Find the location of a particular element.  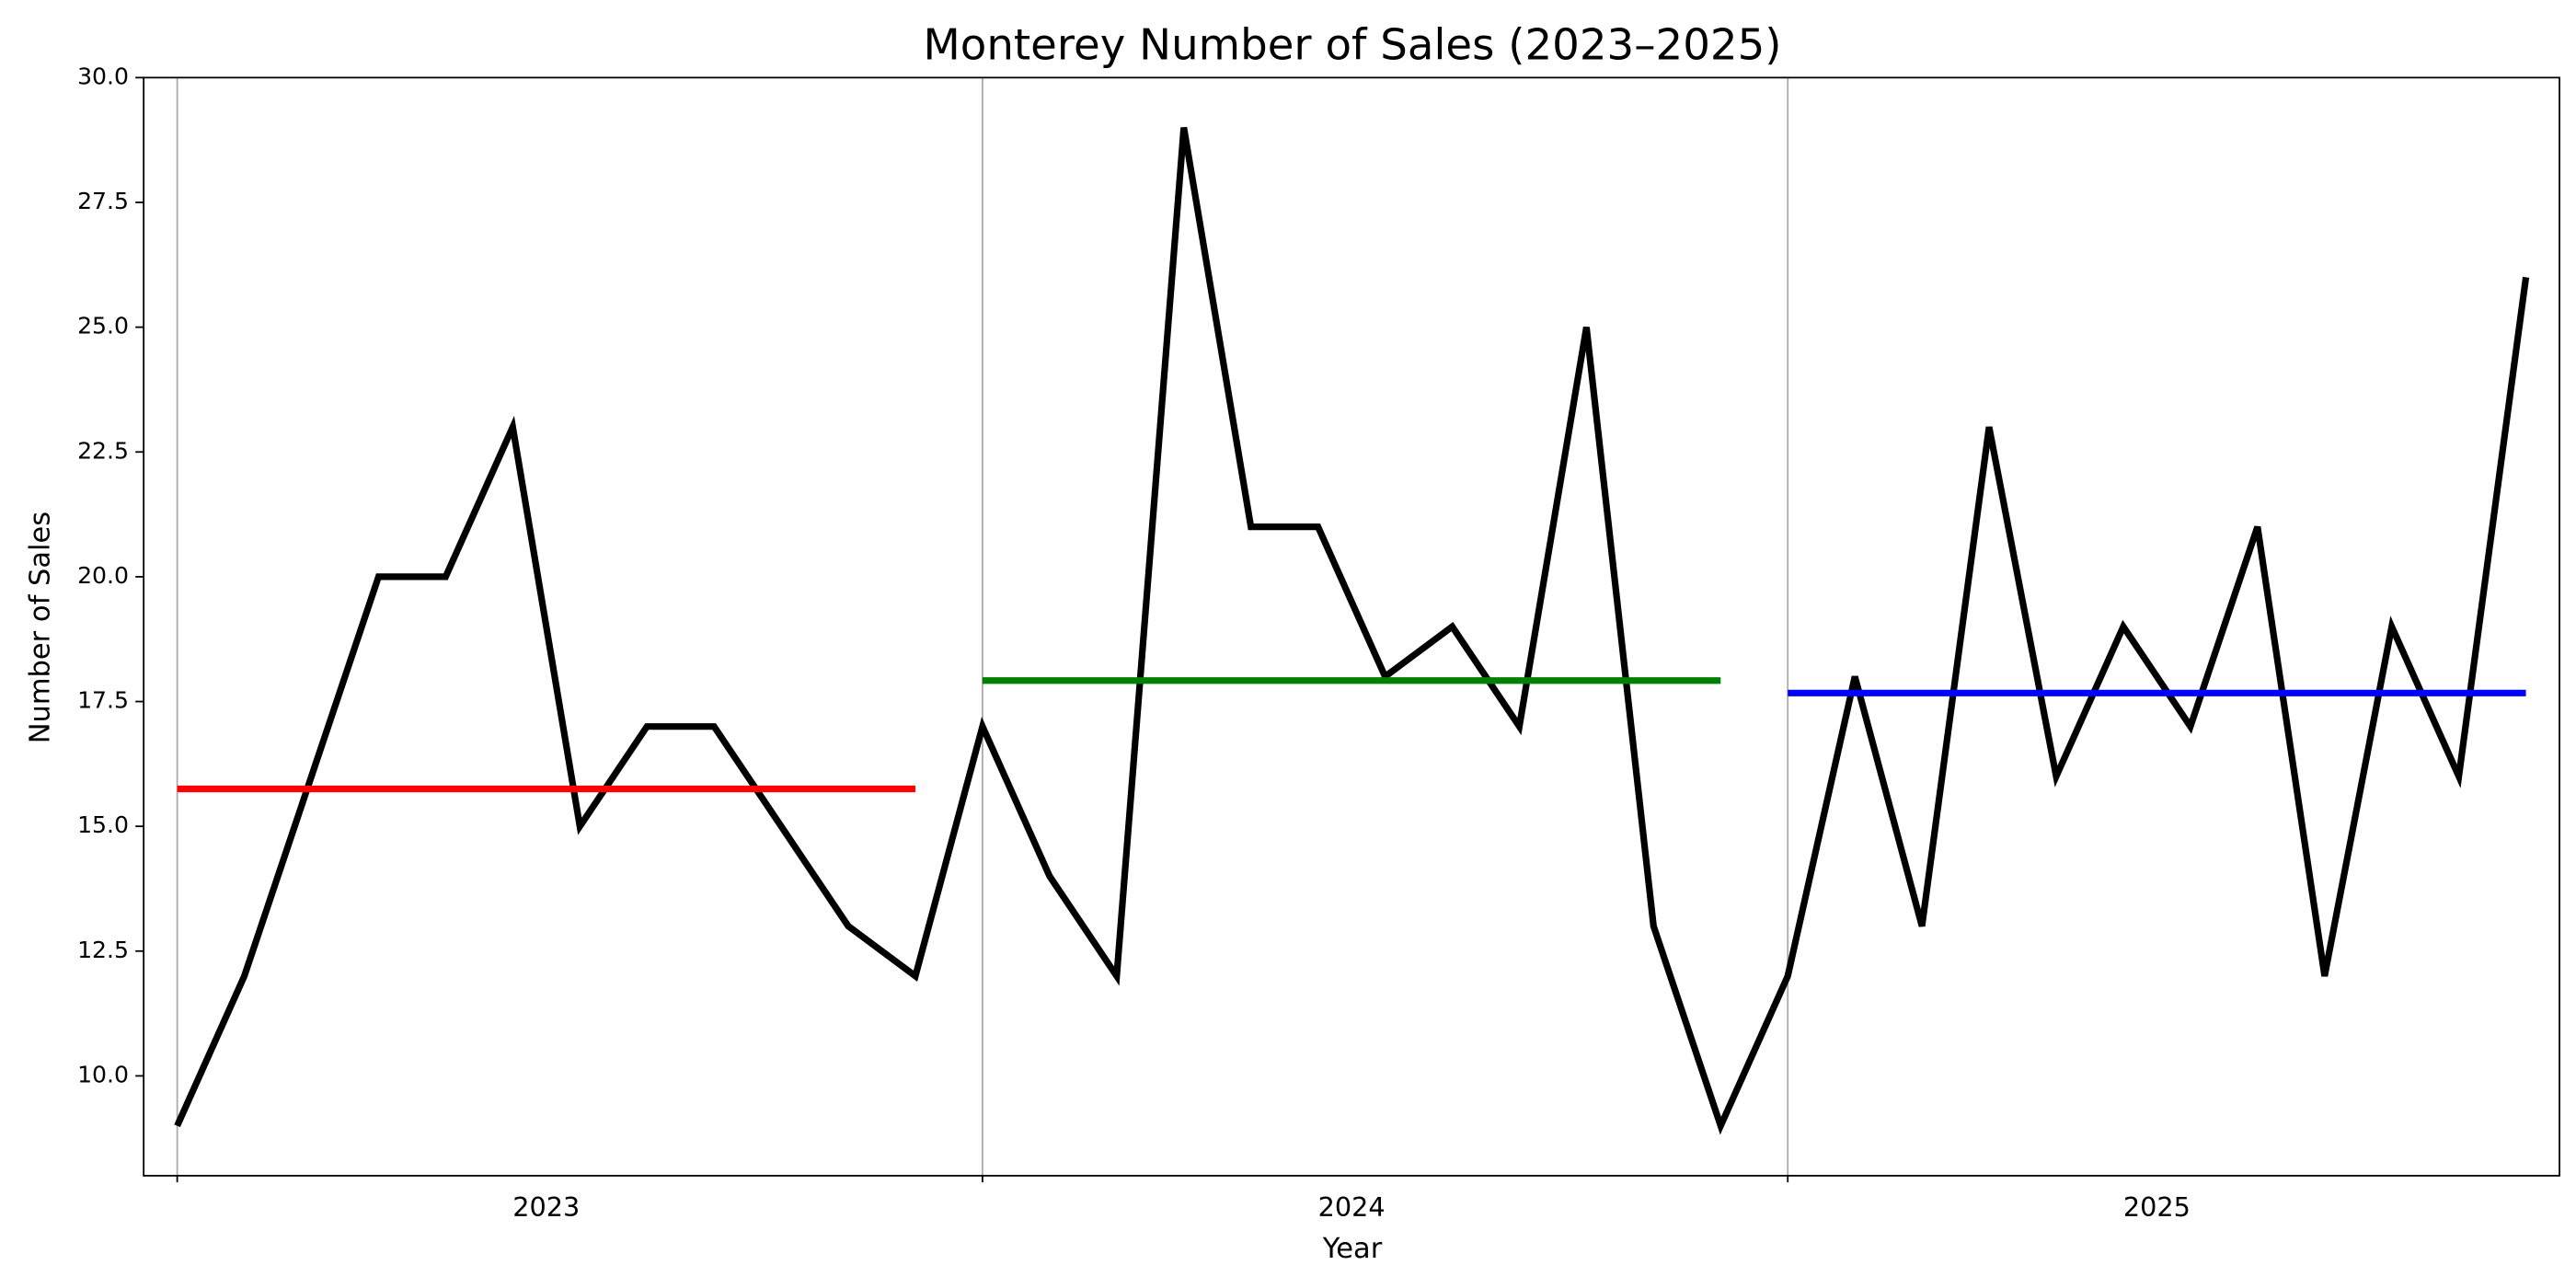

x-tick-label: 2024 is located at coordinates (1352, 1207).